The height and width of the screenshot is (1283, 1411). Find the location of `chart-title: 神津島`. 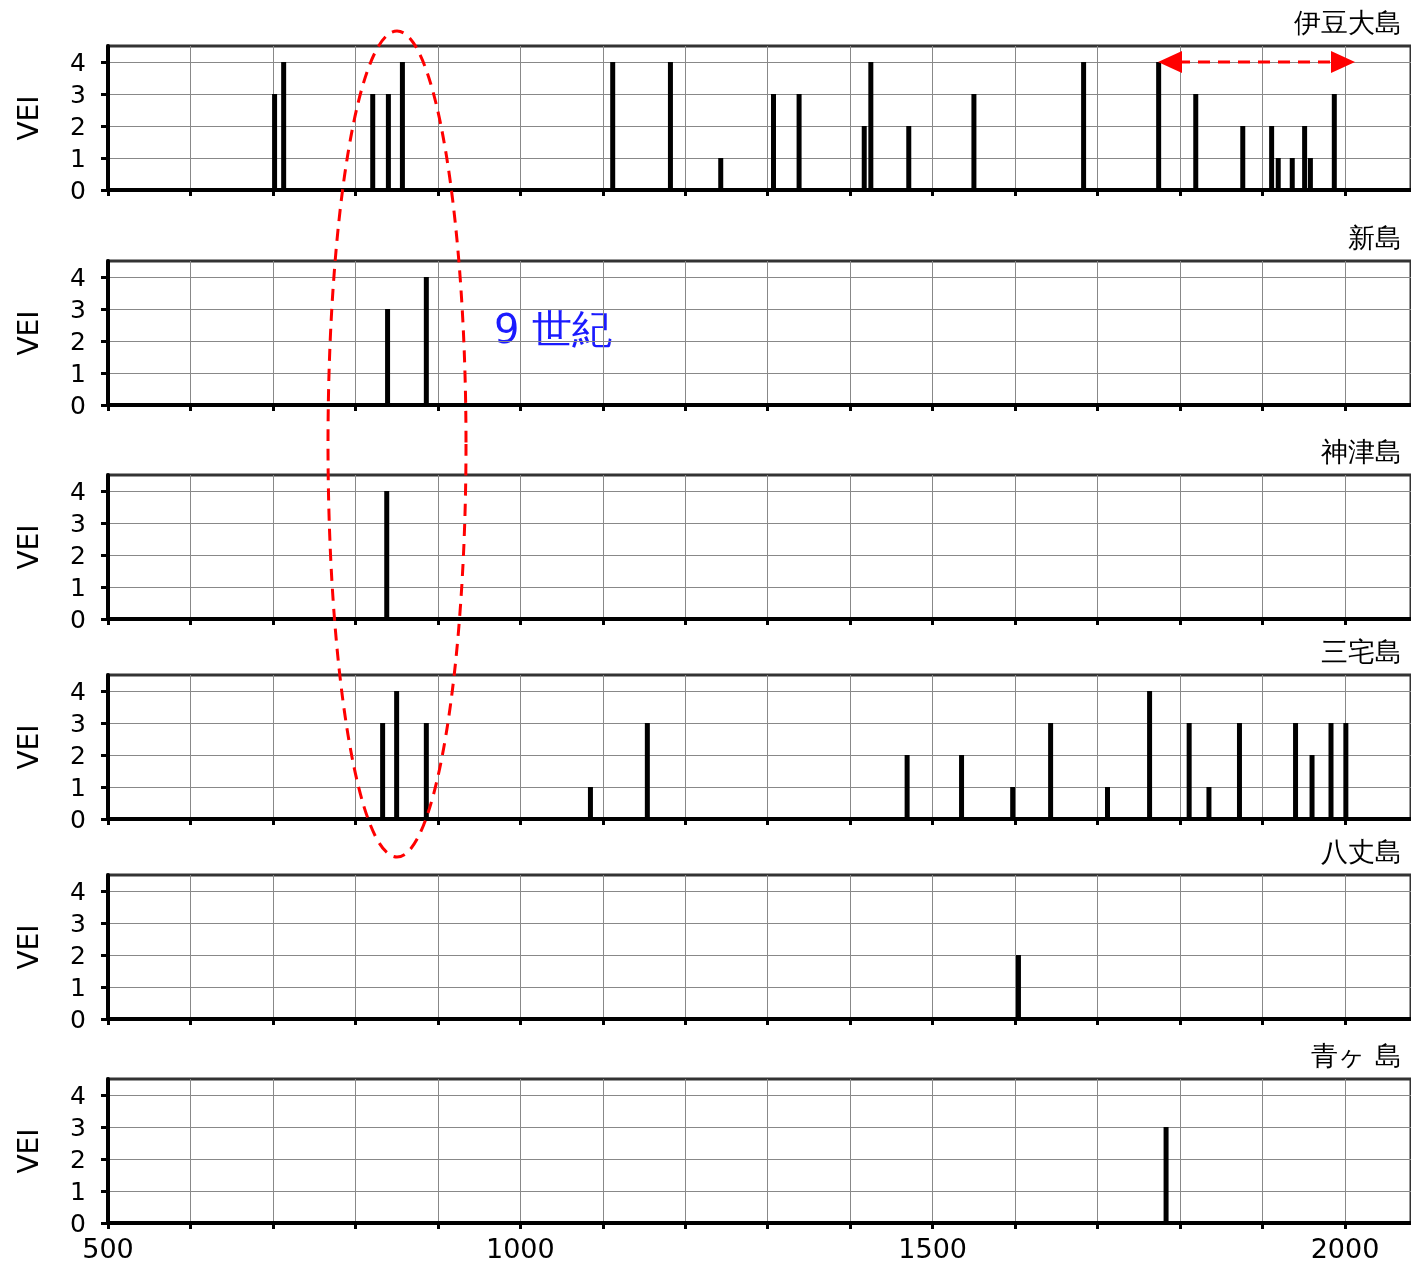

chart-title: 神津島 is located at coordinates (1361, 451).